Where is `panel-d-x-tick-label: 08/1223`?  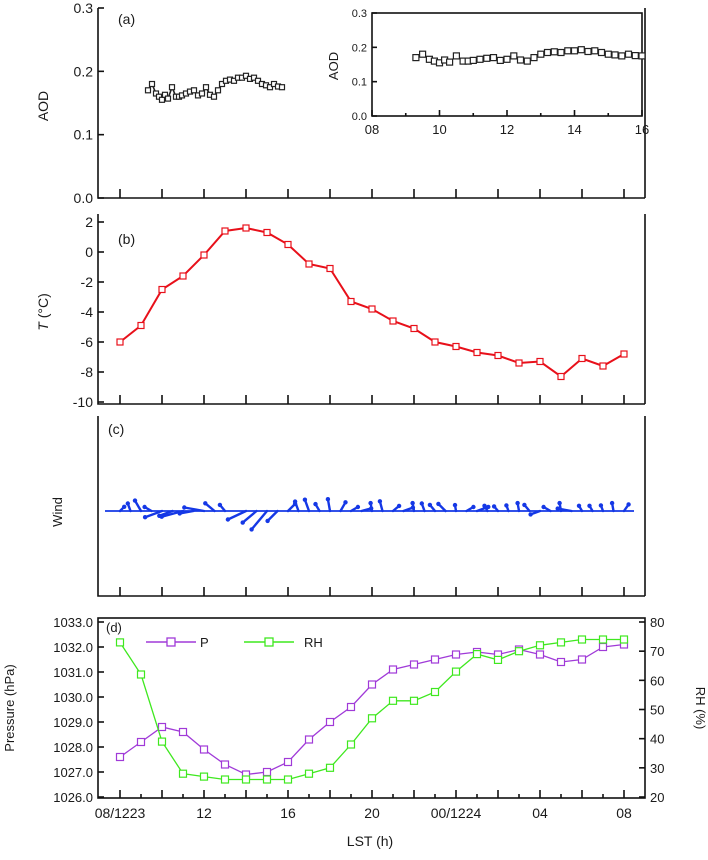
panel-d-x-tick-label: 08/1223 is located at coordinates (120, 813).